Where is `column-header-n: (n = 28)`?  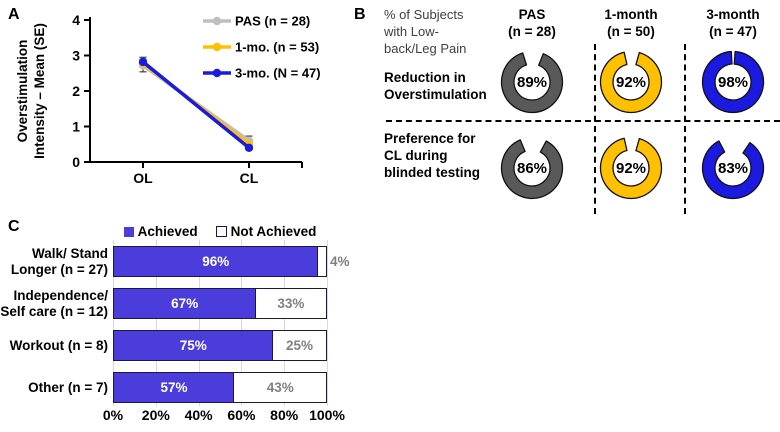 column-header-n: (n = 28) is located at coordinates (532, 31).